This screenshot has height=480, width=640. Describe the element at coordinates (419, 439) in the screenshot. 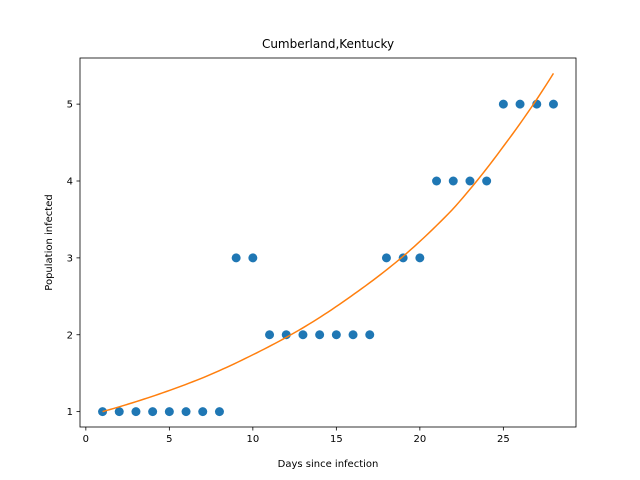

I see `x-tick-label: 20` at that location.